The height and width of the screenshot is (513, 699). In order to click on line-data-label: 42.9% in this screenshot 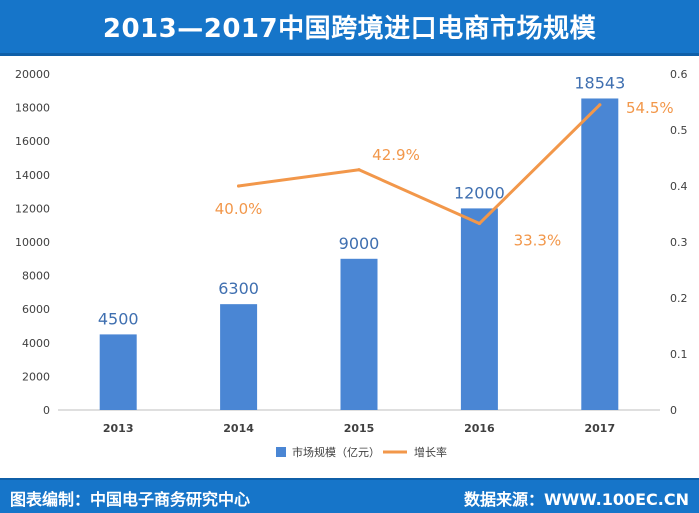, I will do `click(396, 155)`.